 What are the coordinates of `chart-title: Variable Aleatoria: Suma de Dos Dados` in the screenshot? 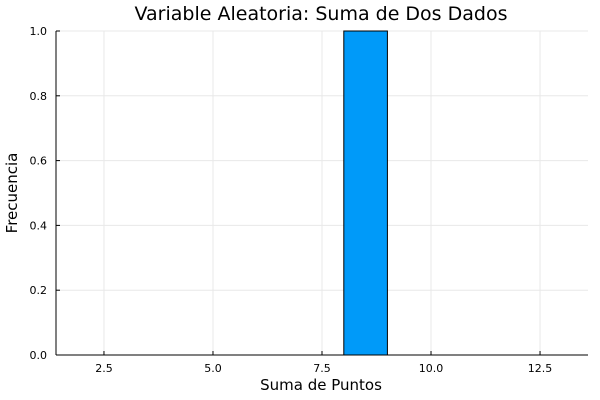 It's located at (321, 14).